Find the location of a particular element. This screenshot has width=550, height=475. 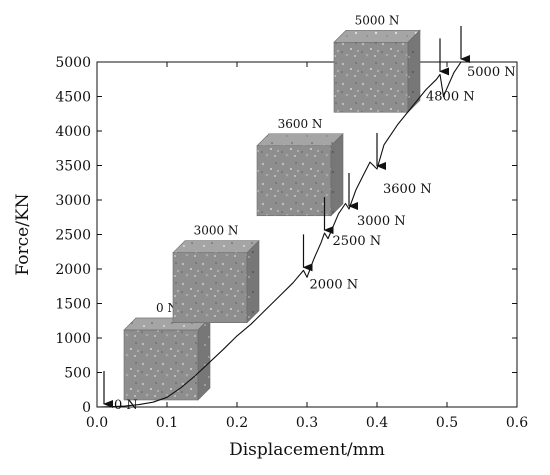

x-tick-label: 0.0 is located at coordinates (97, 423).